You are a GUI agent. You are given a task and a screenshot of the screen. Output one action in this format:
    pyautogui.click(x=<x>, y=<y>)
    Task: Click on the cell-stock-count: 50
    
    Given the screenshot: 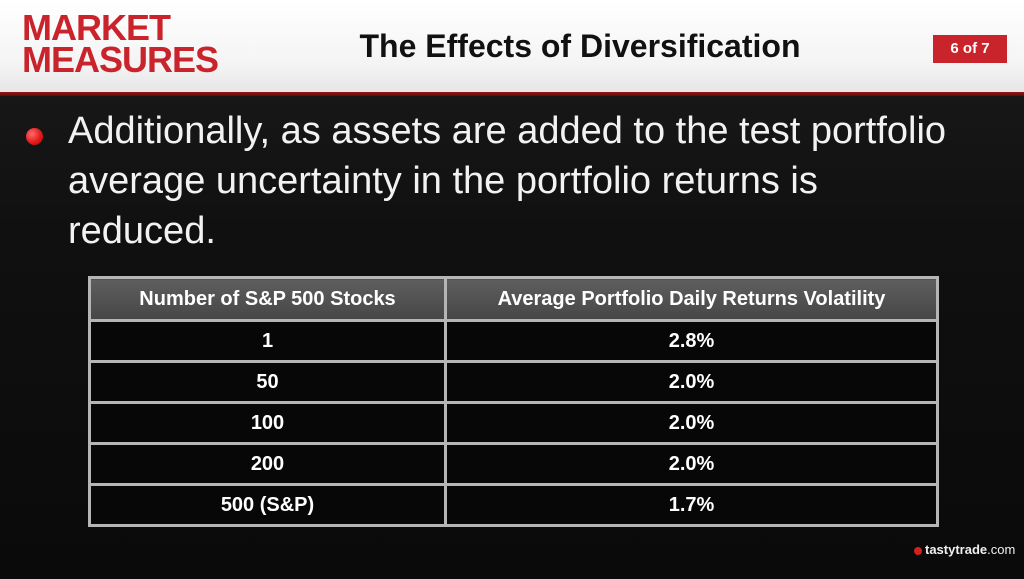 What is the action you would take?
    pyautogui.click(x=267, y=382)
    